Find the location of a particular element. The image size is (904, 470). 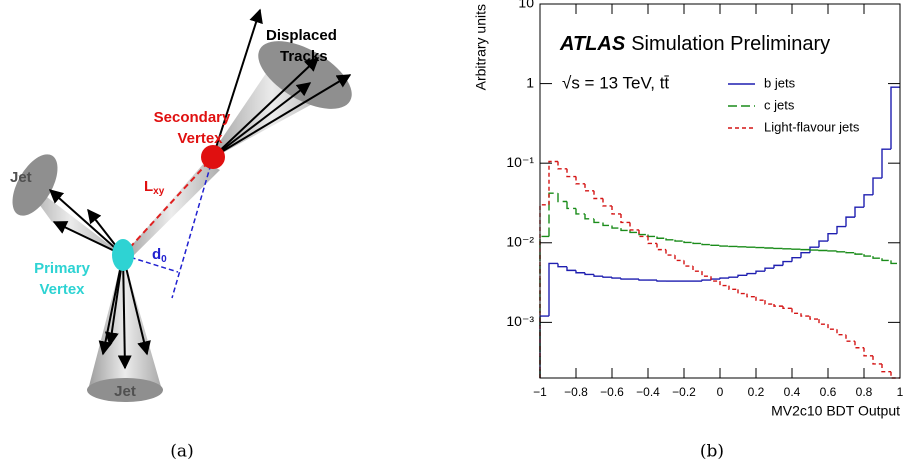

y-tick-label: 10⁻¹ is located at coordinates (520, 162).